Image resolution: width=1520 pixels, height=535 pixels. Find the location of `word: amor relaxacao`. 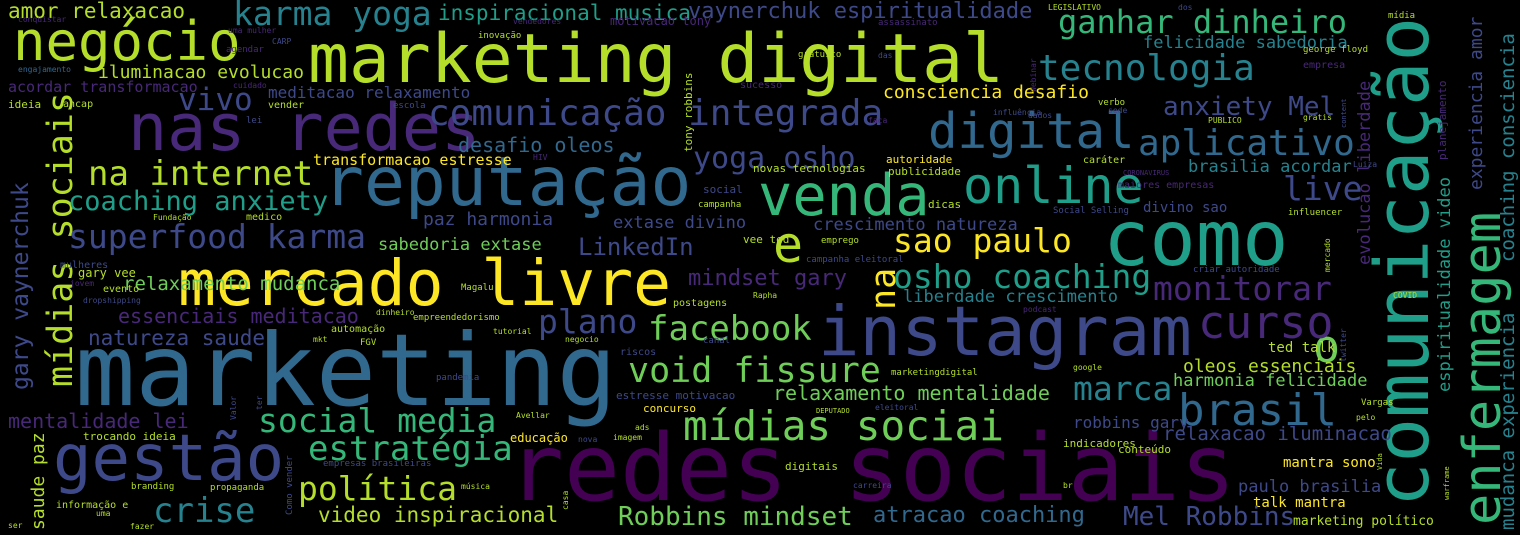

word: amor relaxacao is located at coordinates (96, 11).